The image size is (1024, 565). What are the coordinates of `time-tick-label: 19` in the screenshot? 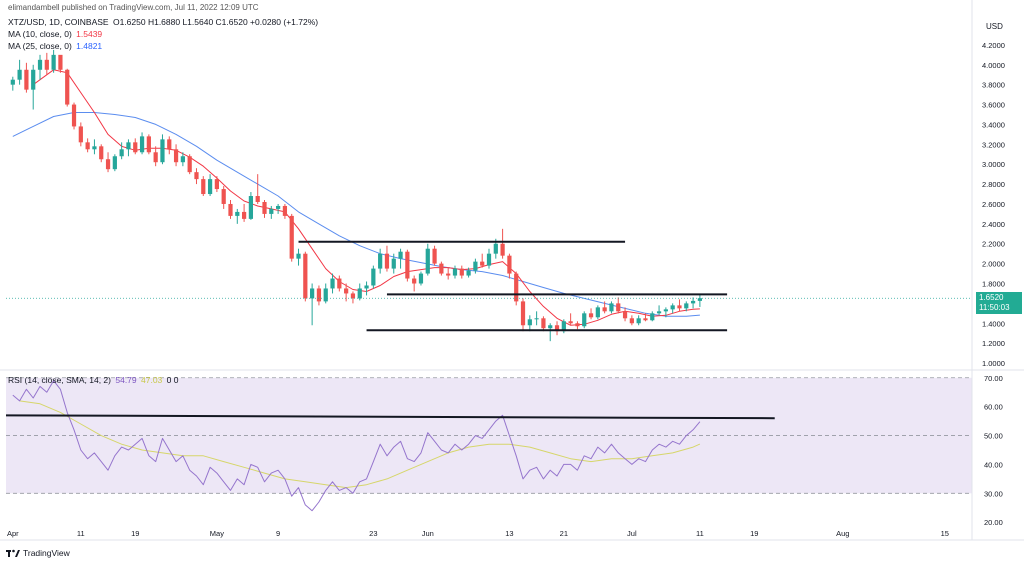 It's located at (135, 533).